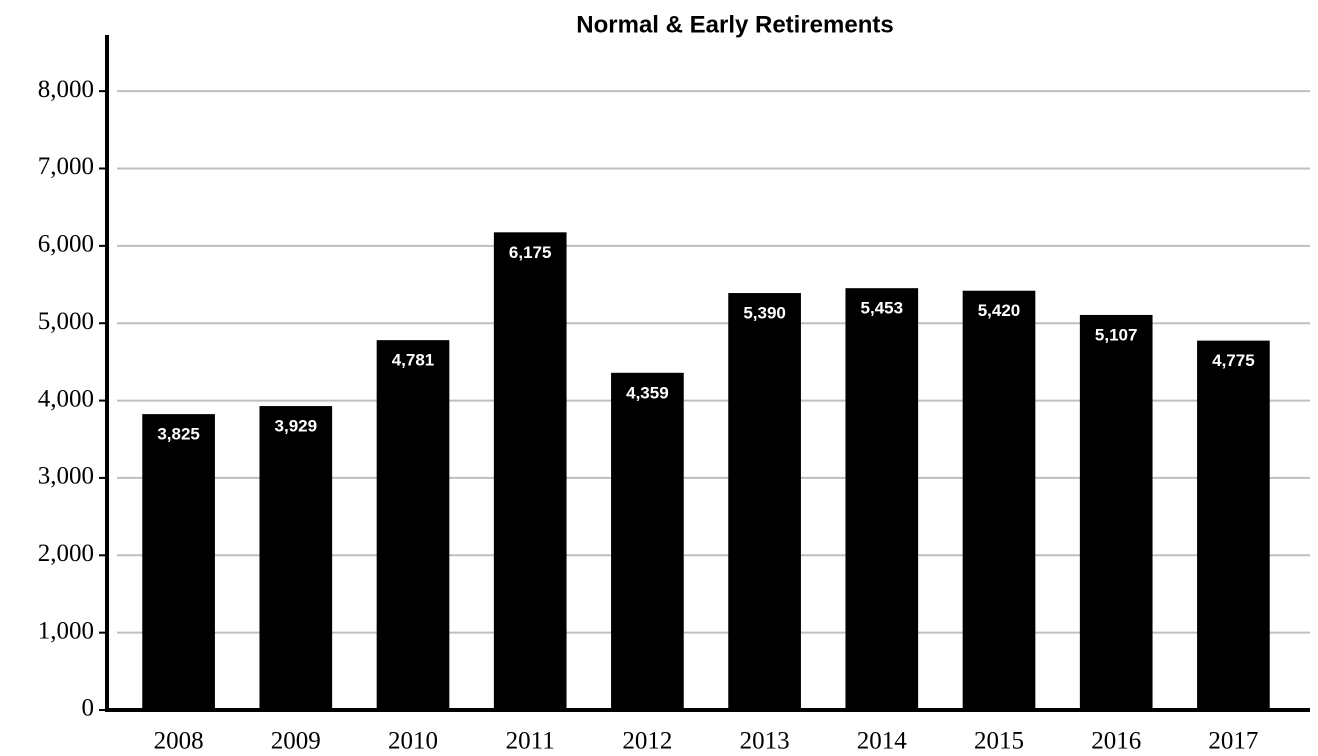  Describe the element at coordinates (530, 741) in the screenshot. I see `x-tick-label: 2011` at that location.